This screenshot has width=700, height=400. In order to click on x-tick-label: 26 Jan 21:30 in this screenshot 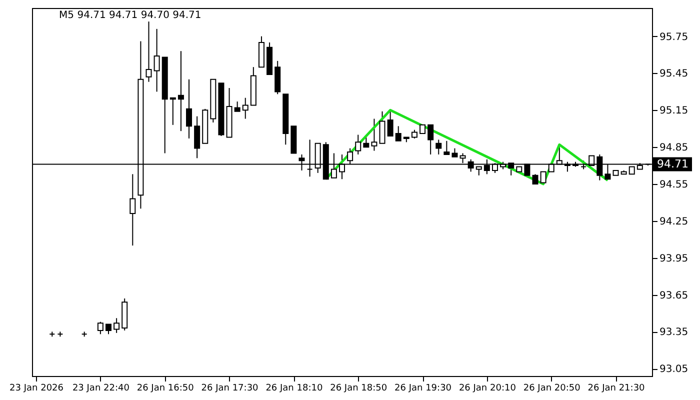, I will do `click(617, 389)`.